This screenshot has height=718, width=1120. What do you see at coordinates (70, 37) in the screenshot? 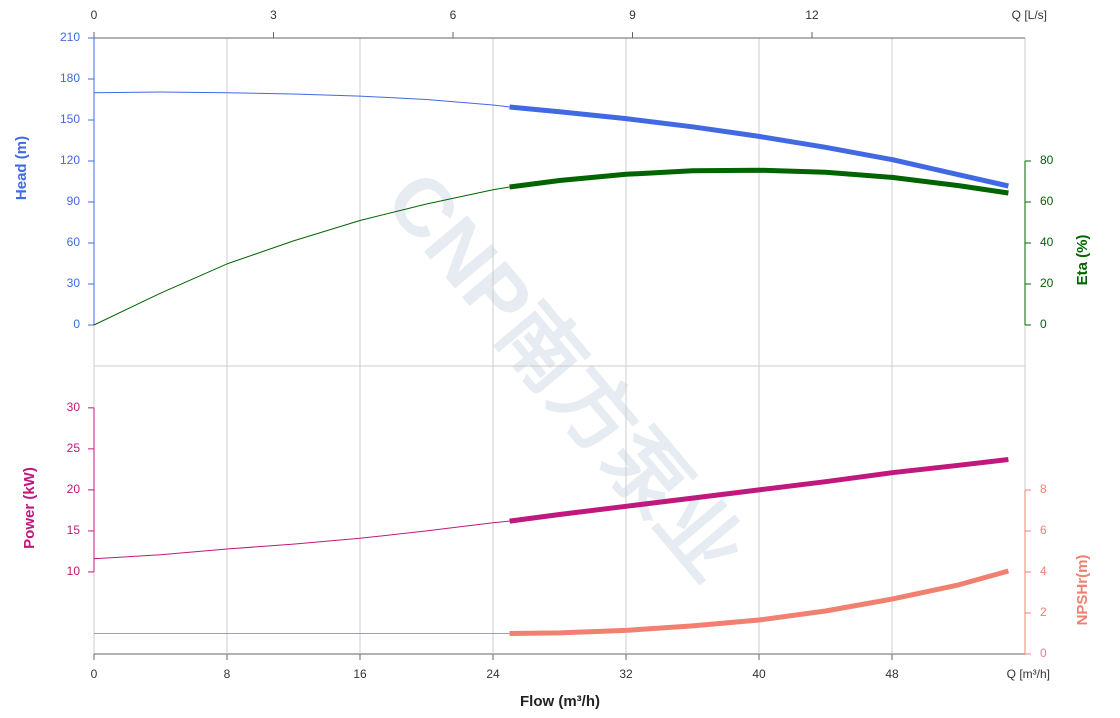
I see `y-tick-label: 210` at bounding box center [70, 37].